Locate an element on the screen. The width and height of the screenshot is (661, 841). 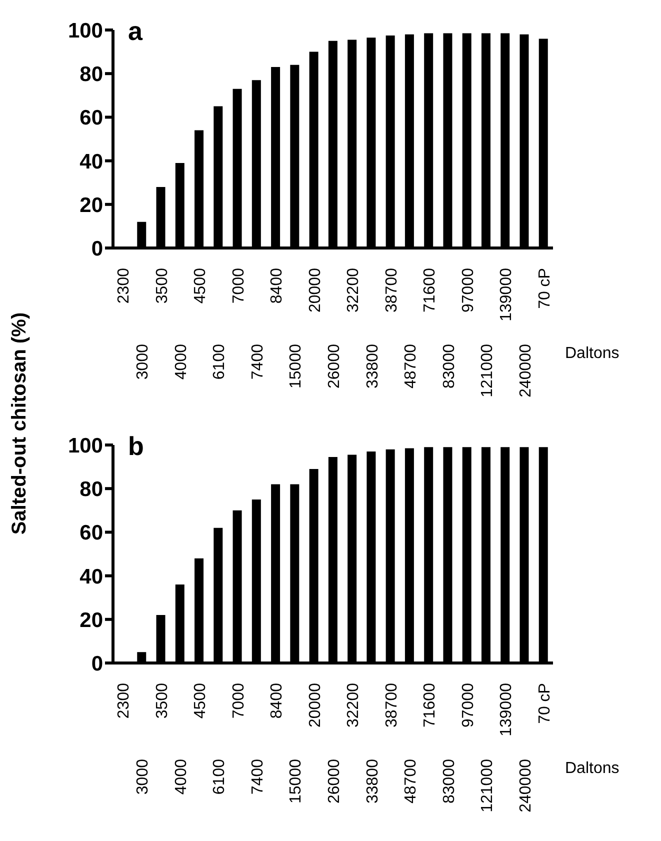
y-axis-title: Salted-out chitosan (%) is located at coordinates (20, 423).